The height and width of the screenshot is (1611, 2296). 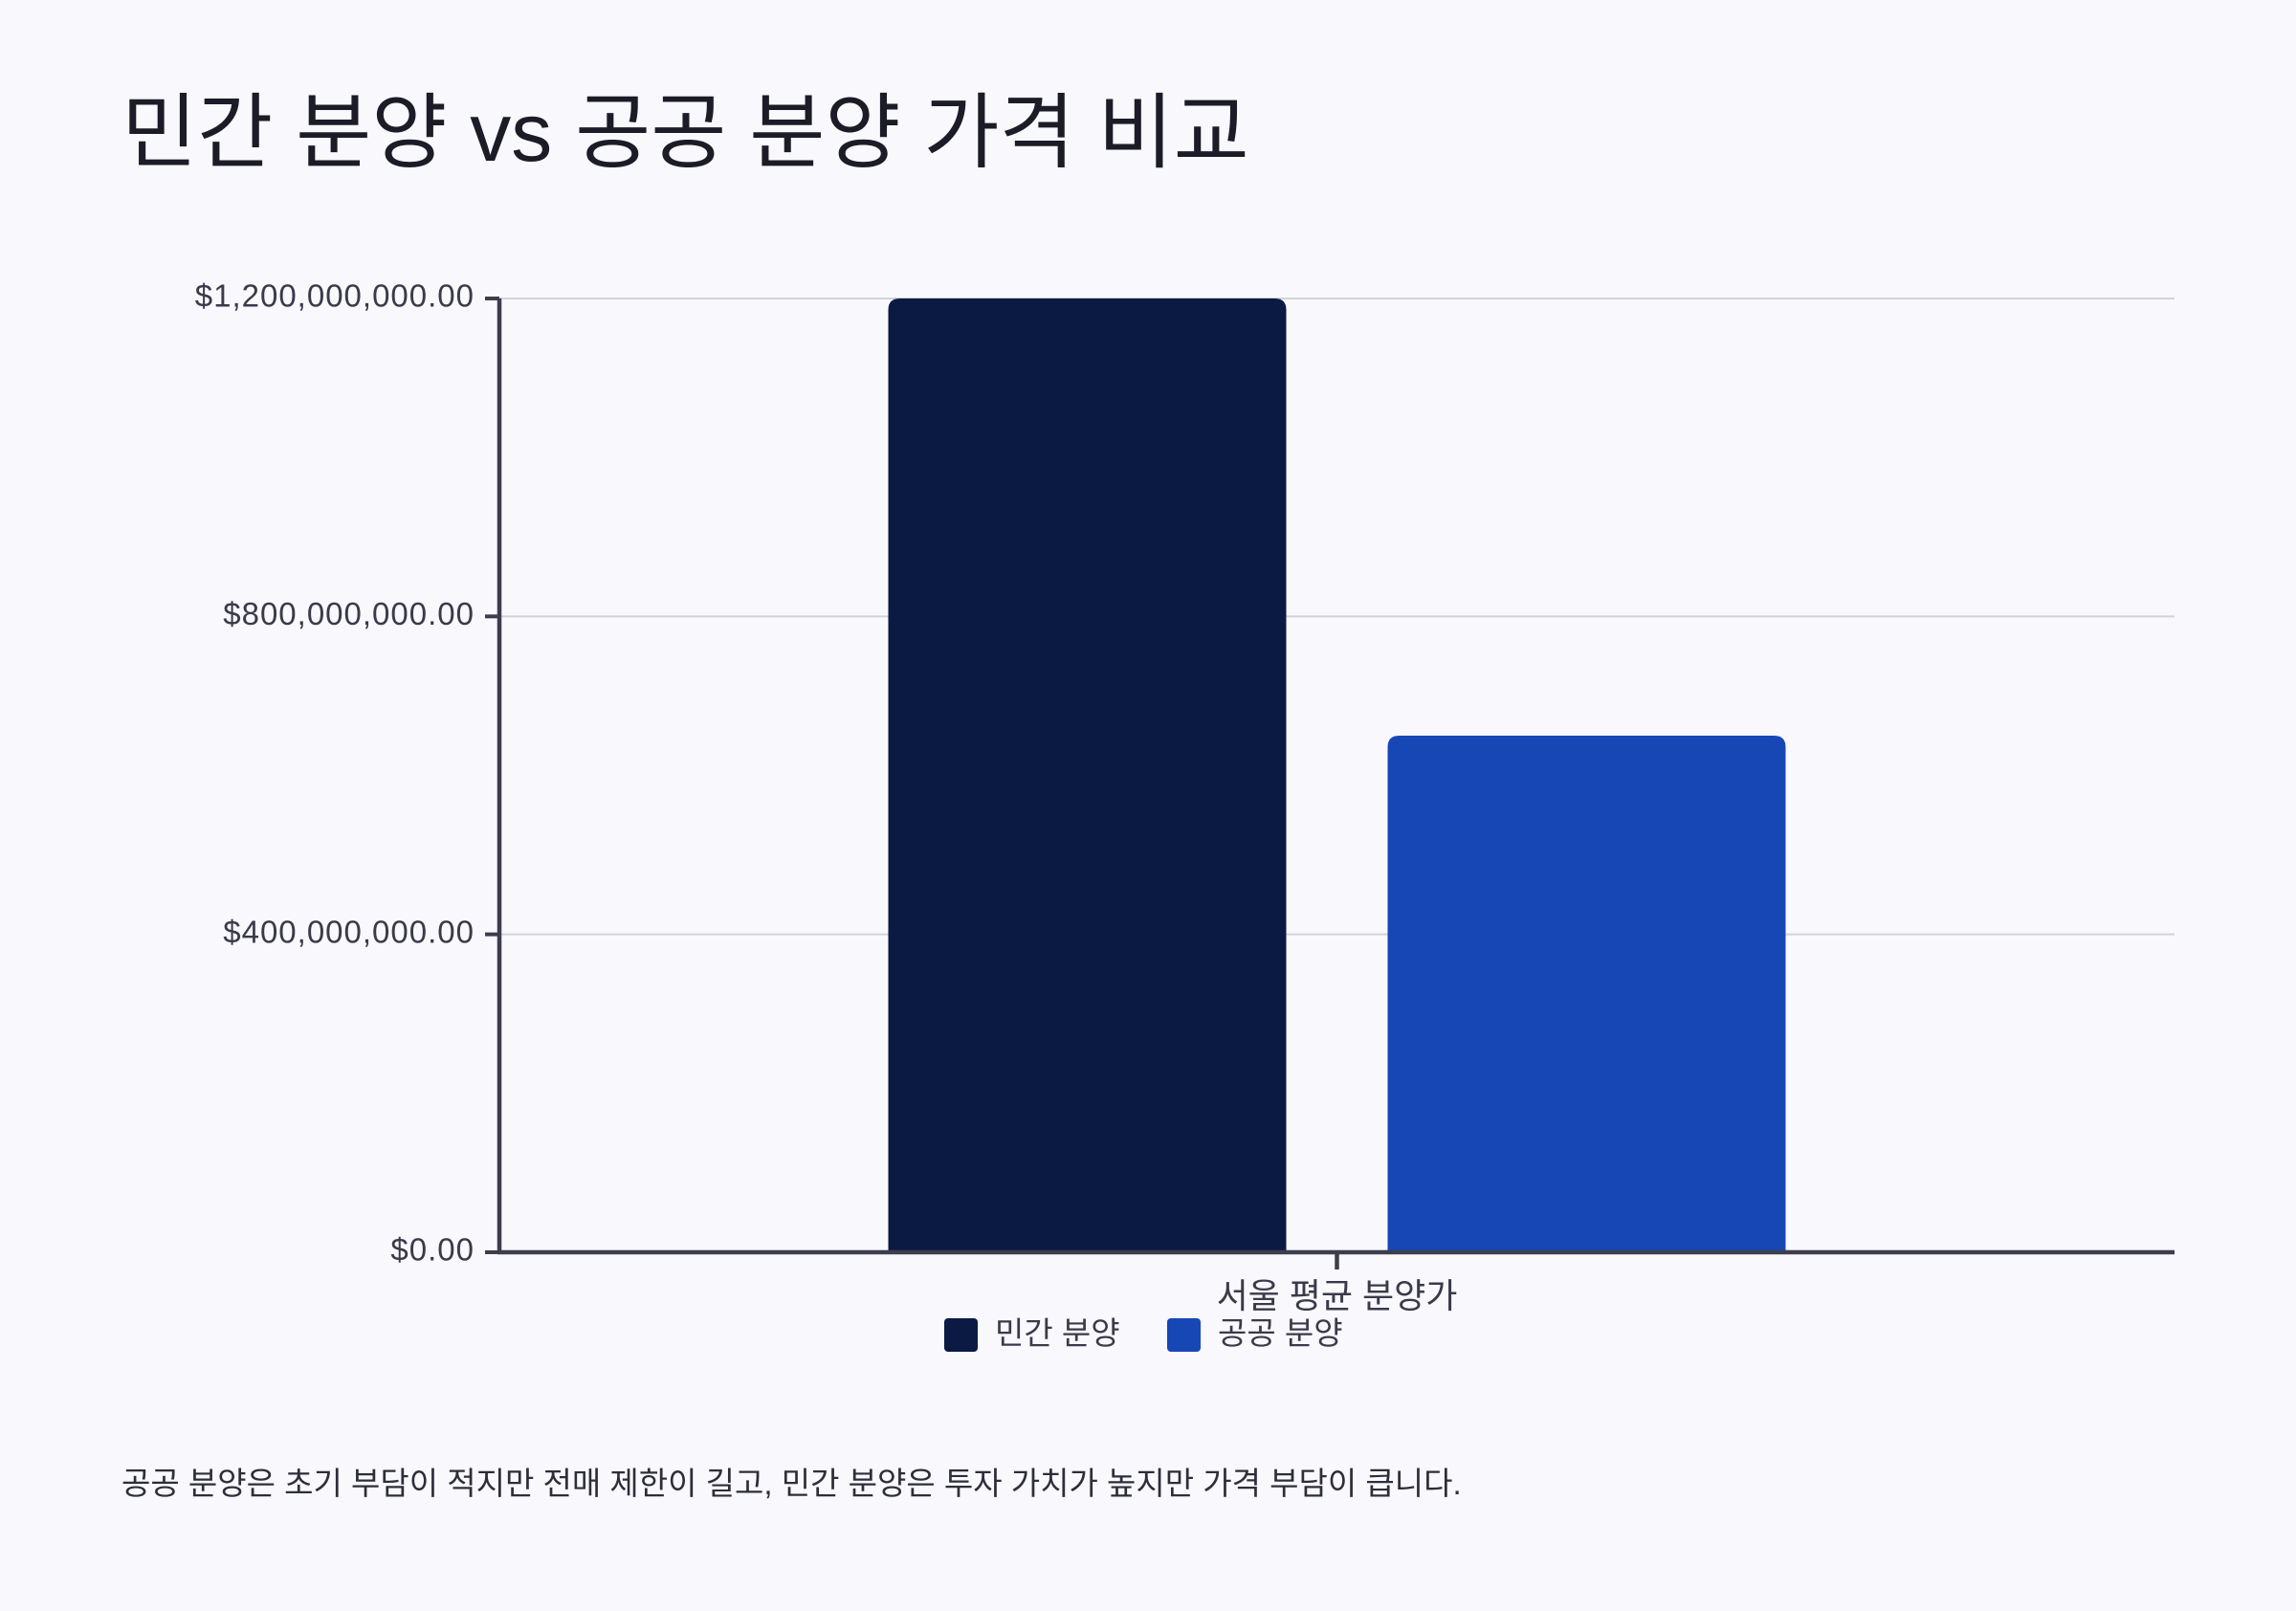 I want to click on legend-label: 민간 분양, so click(x=1057, y=1333).